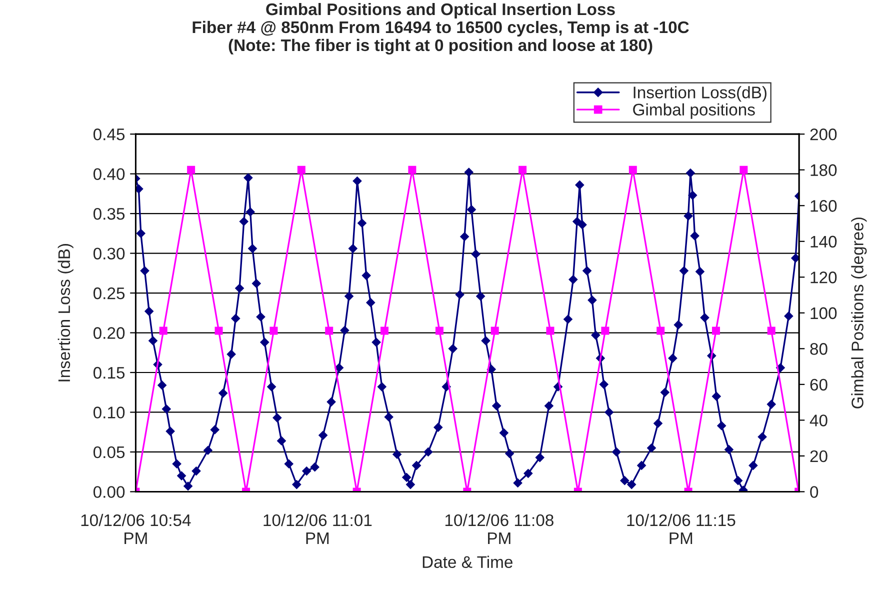 The width and height of the screenshot is (881, 596). I want to click on y-axis-title: Insertion Loss (dB), so click(66, 313).